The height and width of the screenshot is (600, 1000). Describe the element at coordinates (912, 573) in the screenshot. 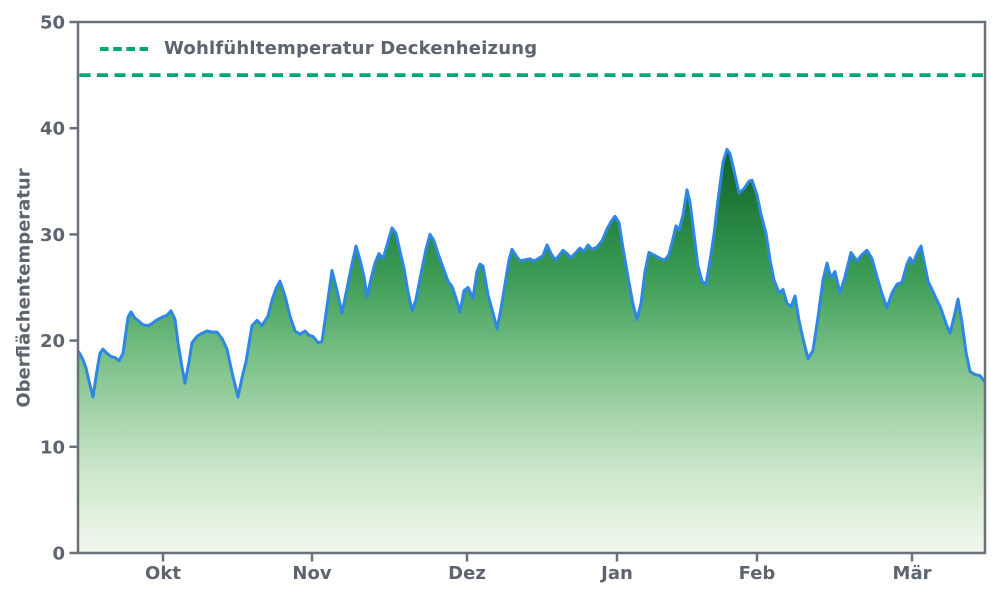

I see `x-tick-label-Mär: Mär` at that location.